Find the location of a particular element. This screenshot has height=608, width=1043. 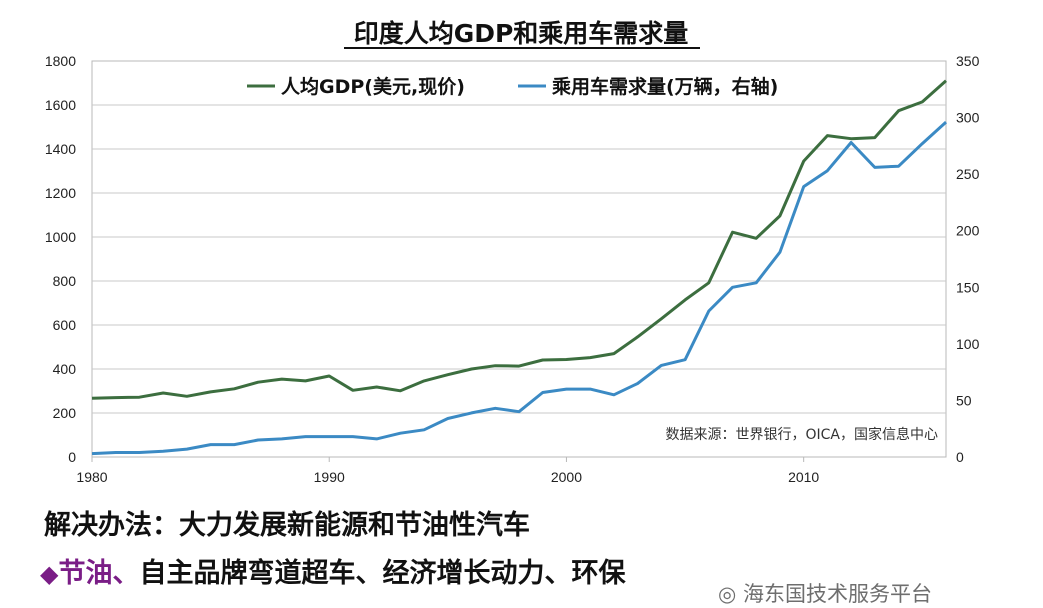

chart-title: 印度人均GDP和乘用车需求量 is located at coordinates (521, 33).